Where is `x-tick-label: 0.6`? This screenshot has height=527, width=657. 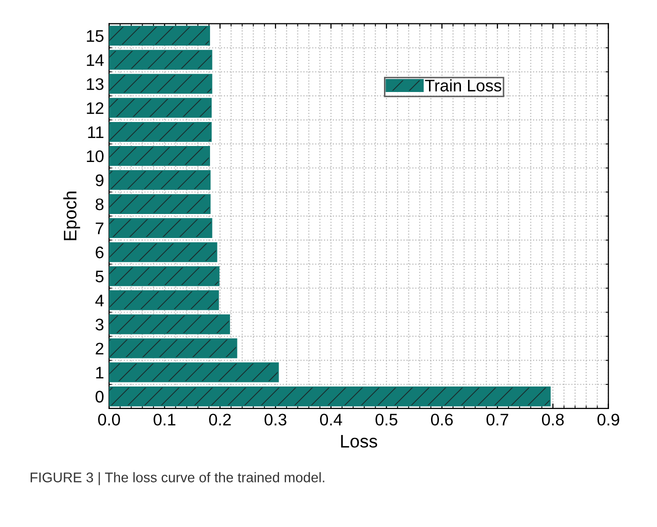 x-tick-label: 0.6 is located at coordinates (442, 420).